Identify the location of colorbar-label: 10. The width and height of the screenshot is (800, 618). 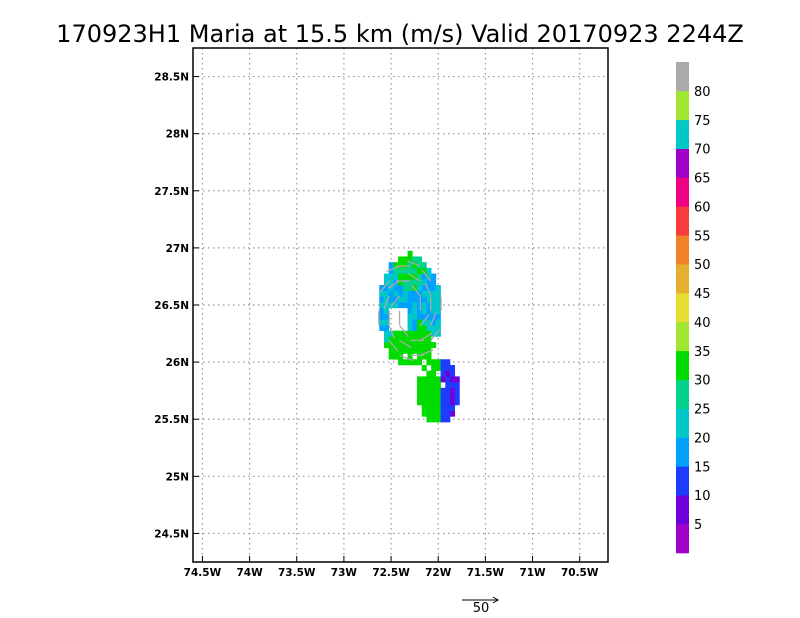
(702, 496).